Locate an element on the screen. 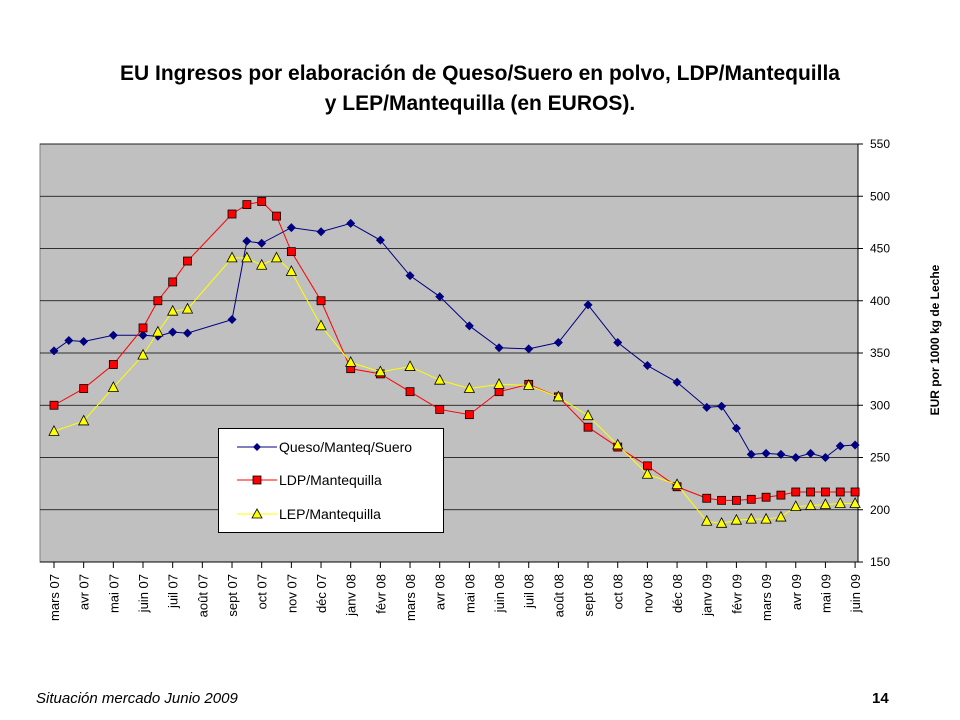 This screenshot has height=720, width=960. x-tick-label: mai 09 is located at coordinates (825, 593).